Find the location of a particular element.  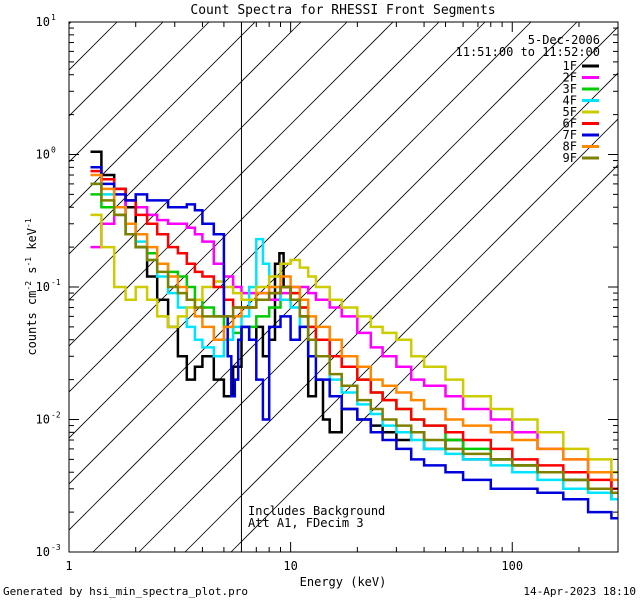

legend-label-7f: 7F is located at coordinates (570, 135).